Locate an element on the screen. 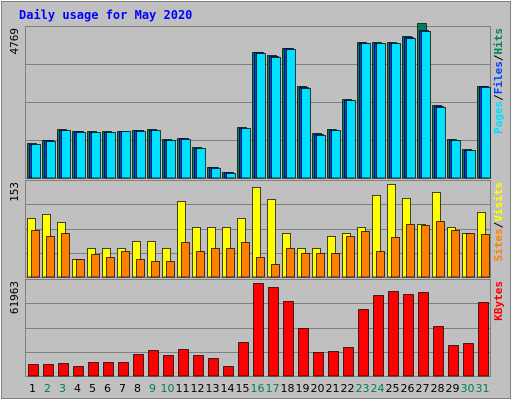 The image size is (512, 400). x-tick-label-9: 9 is located at coordinates (152, 388).